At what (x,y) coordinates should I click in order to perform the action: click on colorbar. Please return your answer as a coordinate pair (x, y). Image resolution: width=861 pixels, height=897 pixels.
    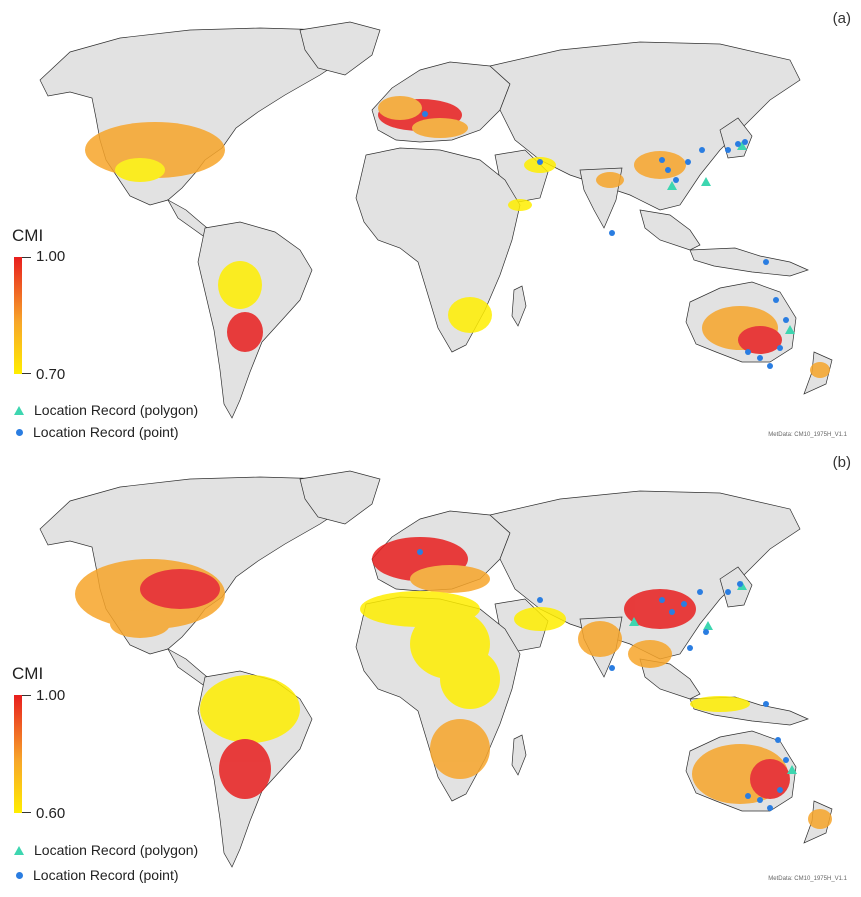
    Looking at the image, I should click on (18, 315).